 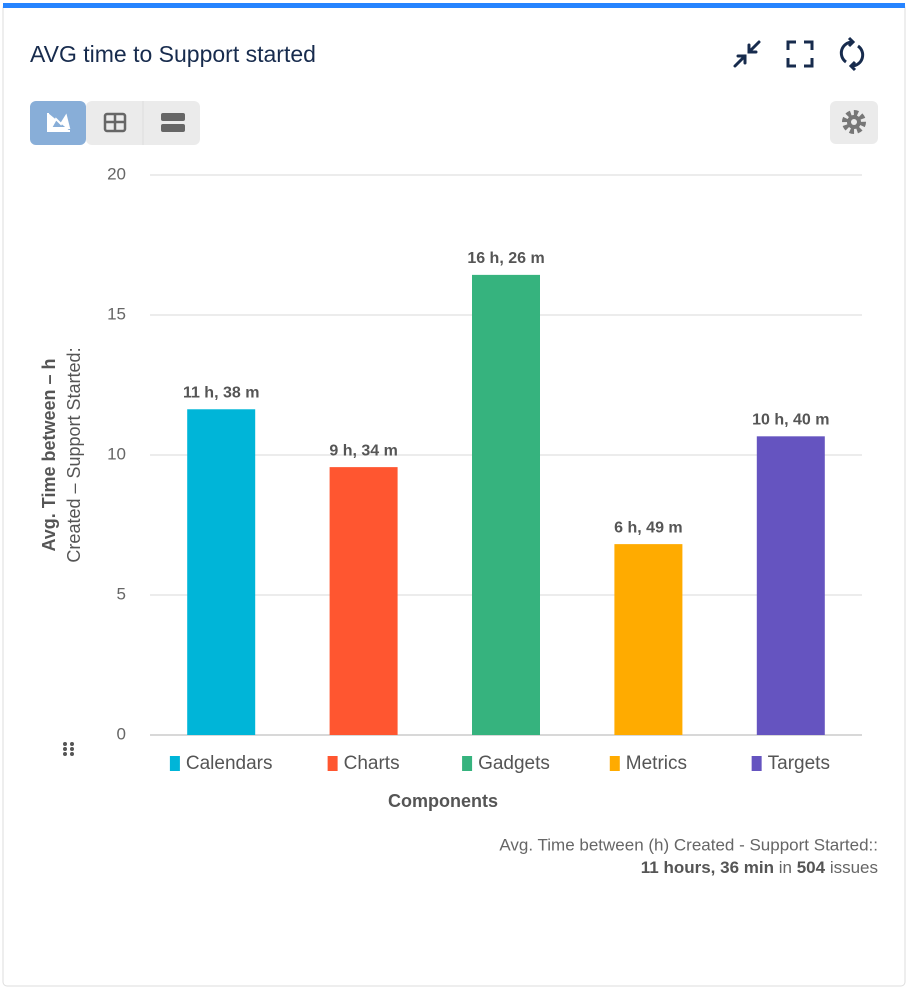 What do you see at coordinates (811, 867) in the screenshot?
I see `summary-count: 504` at bounding box center [811, 867].